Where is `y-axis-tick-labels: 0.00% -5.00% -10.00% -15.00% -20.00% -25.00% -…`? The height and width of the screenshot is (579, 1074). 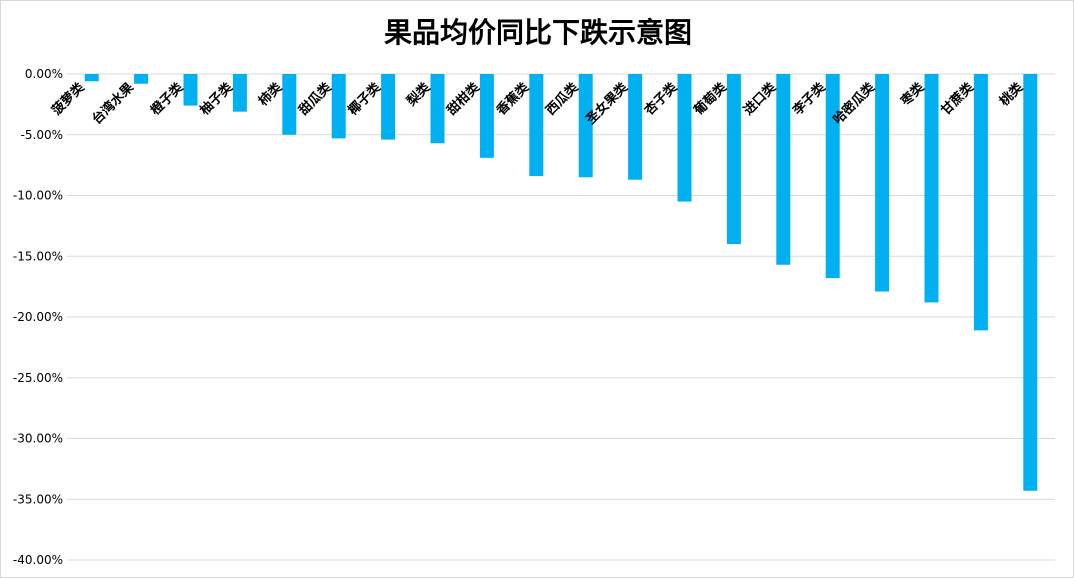
y-axis-tick-labels: 0.00% -5.00% -10.00% -15.00% -20.00% -25.00% -… is located at coordinates (38, 317).